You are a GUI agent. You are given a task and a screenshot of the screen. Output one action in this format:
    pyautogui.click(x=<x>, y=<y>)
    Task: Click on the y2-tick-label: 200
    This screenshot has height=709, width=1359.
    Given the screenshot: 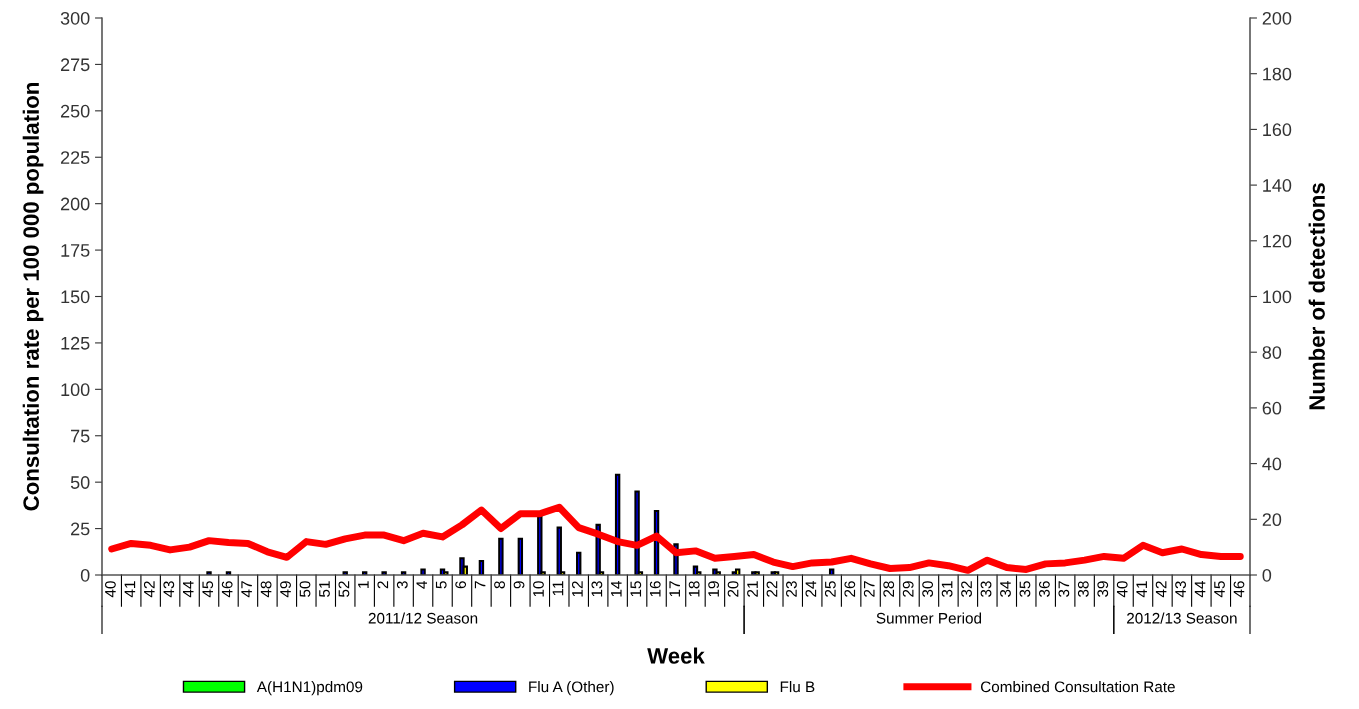 What is the action you would take?
    pyautogui.click(x=1277, y=18)
    